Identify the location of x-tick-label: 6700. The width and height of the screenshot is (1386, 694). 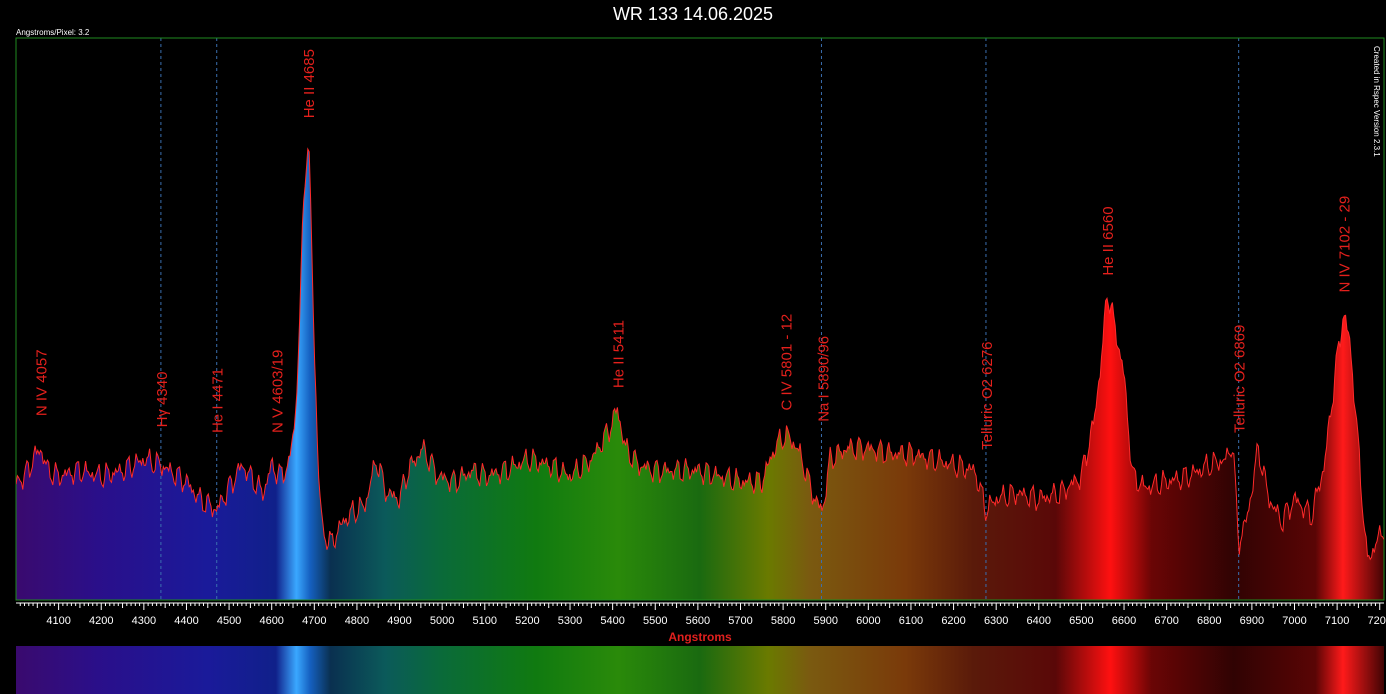
(1166, 621).